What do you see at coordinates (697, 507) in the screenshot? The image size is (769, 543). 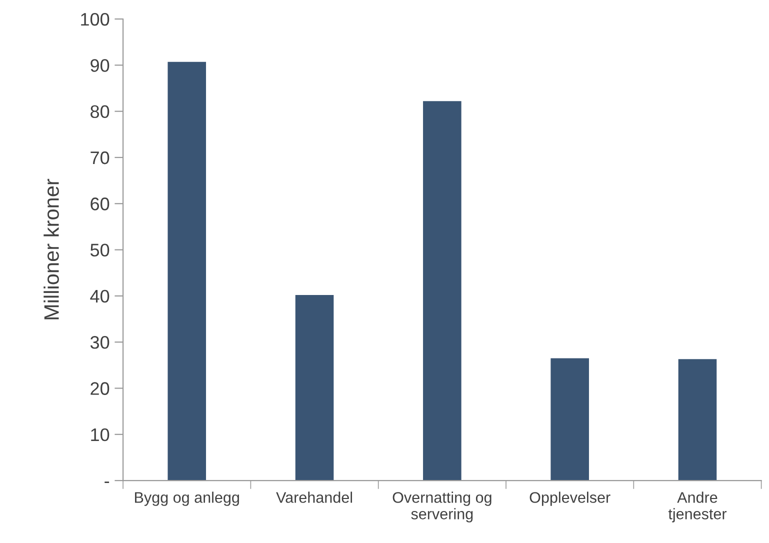 I see `x-tick-label: Andre tjenester` at bounding box center [697, 507].